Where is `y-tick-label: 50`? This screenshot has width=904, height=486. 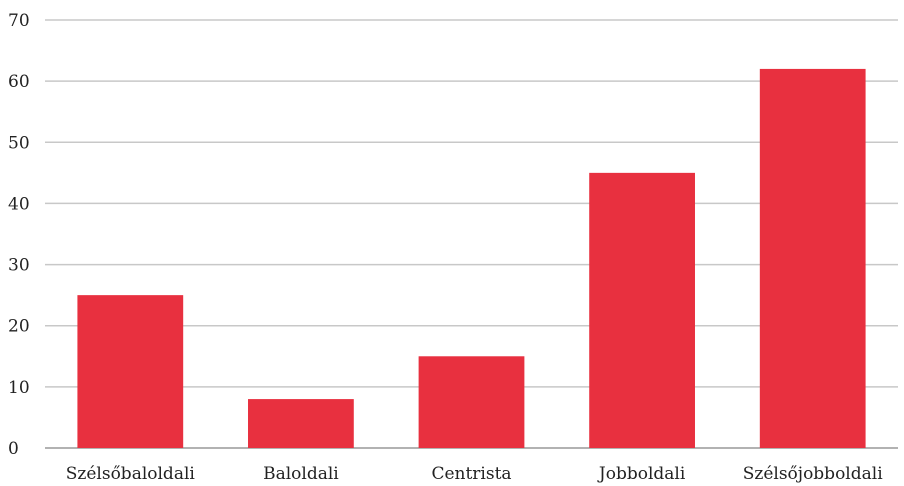 y-tick-label: 50 is located at coordinates (19, 143).